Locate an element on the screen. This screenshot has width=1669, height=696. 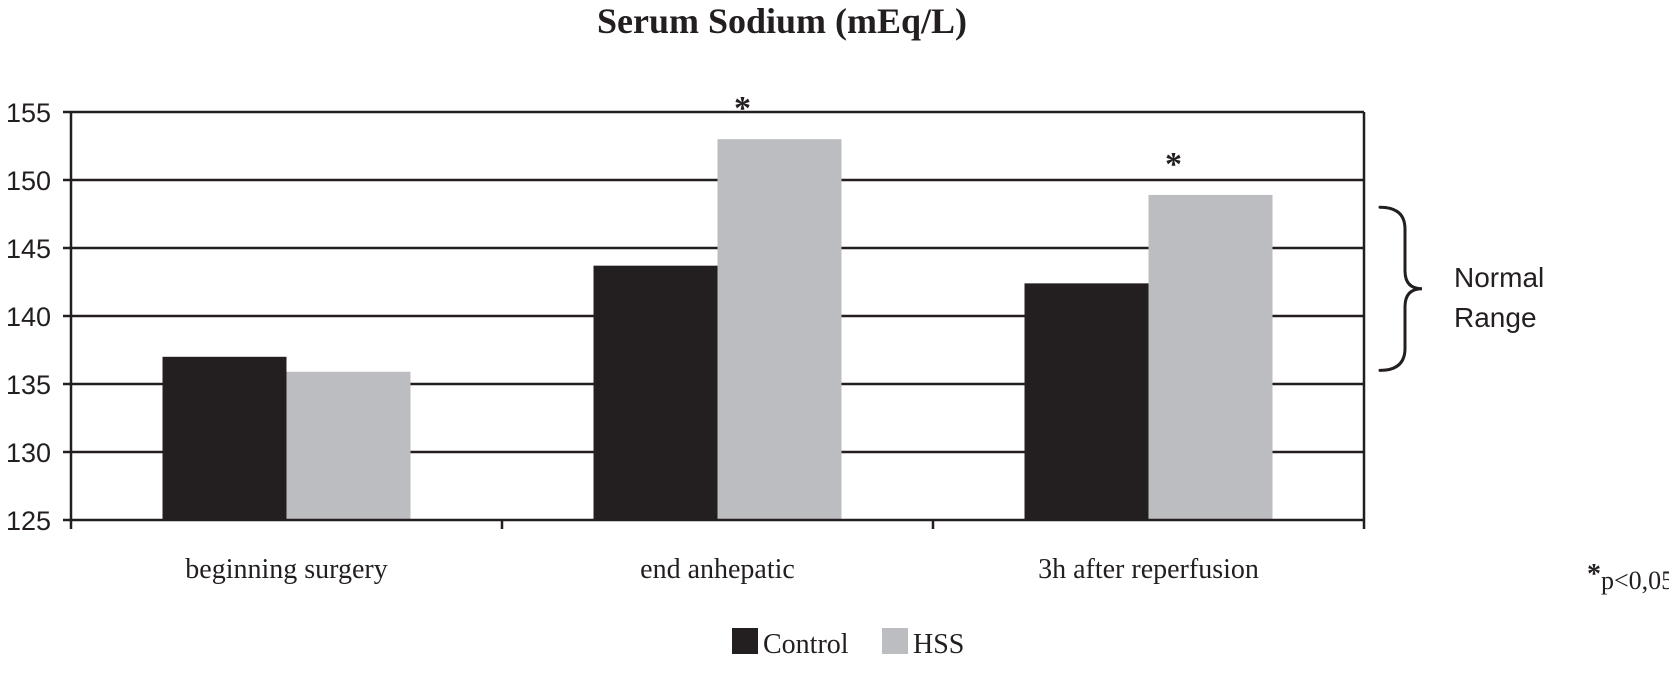
y-tick-label: 145 is located at coordinates (28, 249).